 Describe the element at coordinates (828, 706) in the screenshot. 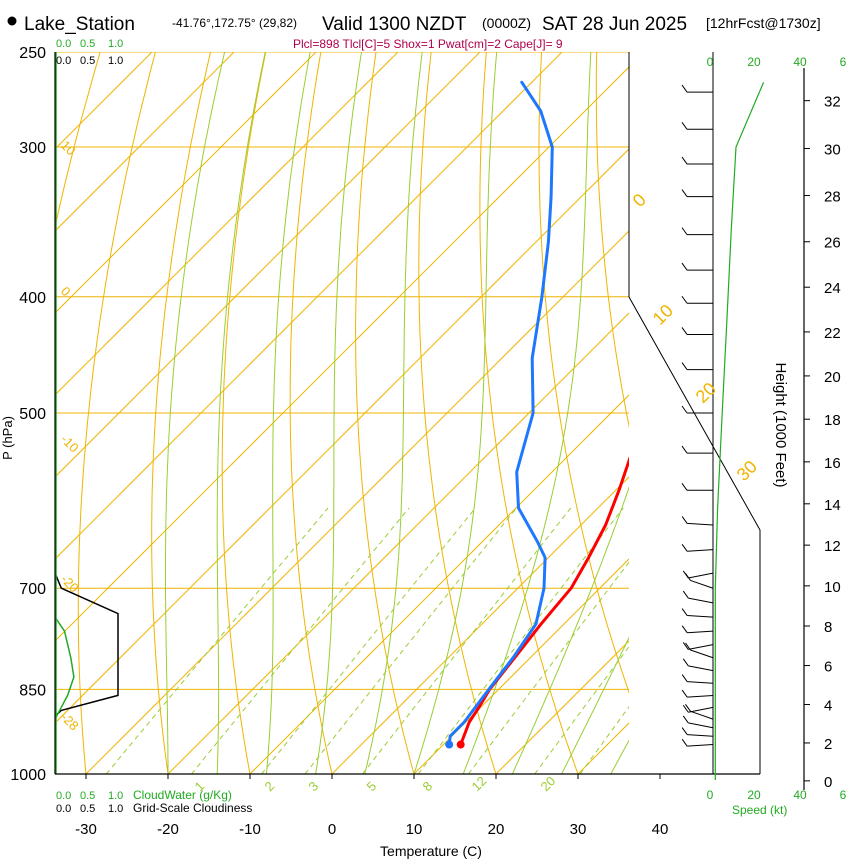

I see `height-tick-label: 4` at that location.